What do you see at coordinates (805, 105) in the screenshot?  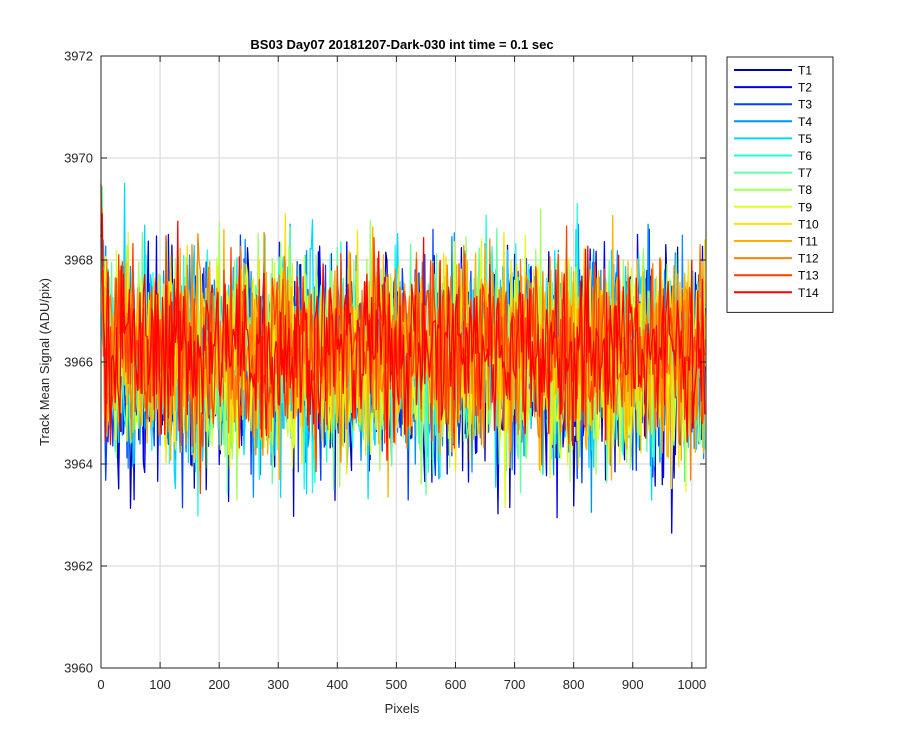 I see `legend-label-t3: T3` at bounding box center [805, 105].